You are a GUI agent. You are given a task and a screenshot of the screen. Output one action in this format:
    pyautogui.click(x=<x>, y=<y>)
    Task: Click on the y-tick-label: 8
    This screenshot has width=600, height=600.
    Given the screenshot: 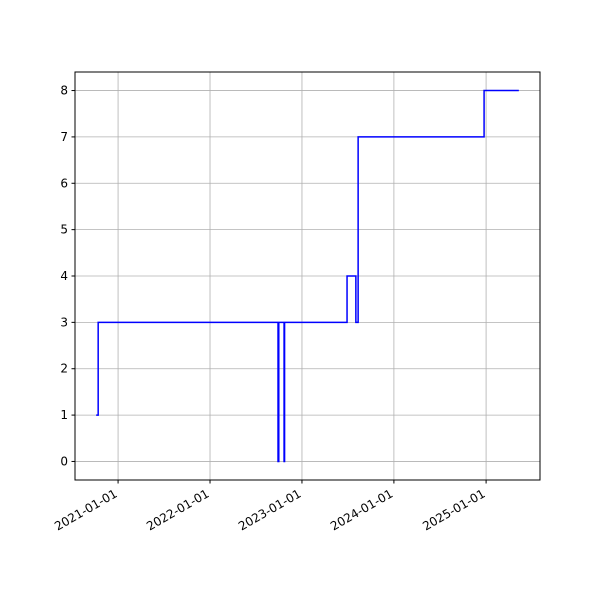 What is the action you would take?
    pyautogui.click(x=64, y=91)
    